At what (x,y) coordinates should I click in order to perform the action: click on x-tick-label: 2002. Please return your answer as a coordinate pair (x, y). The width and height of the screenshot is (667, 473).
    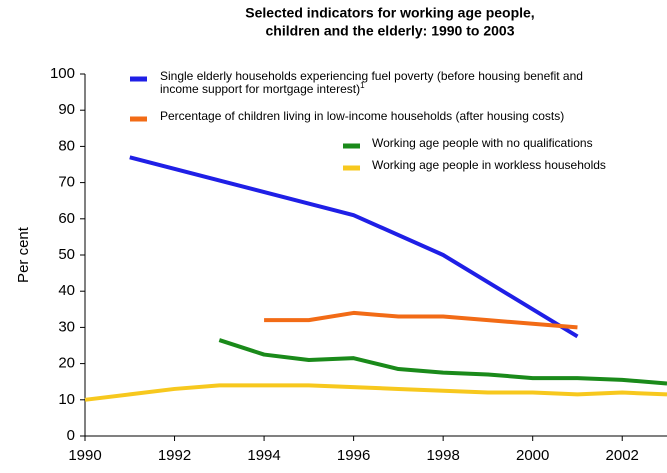
    Looking at the image, I should click on (622, 455).